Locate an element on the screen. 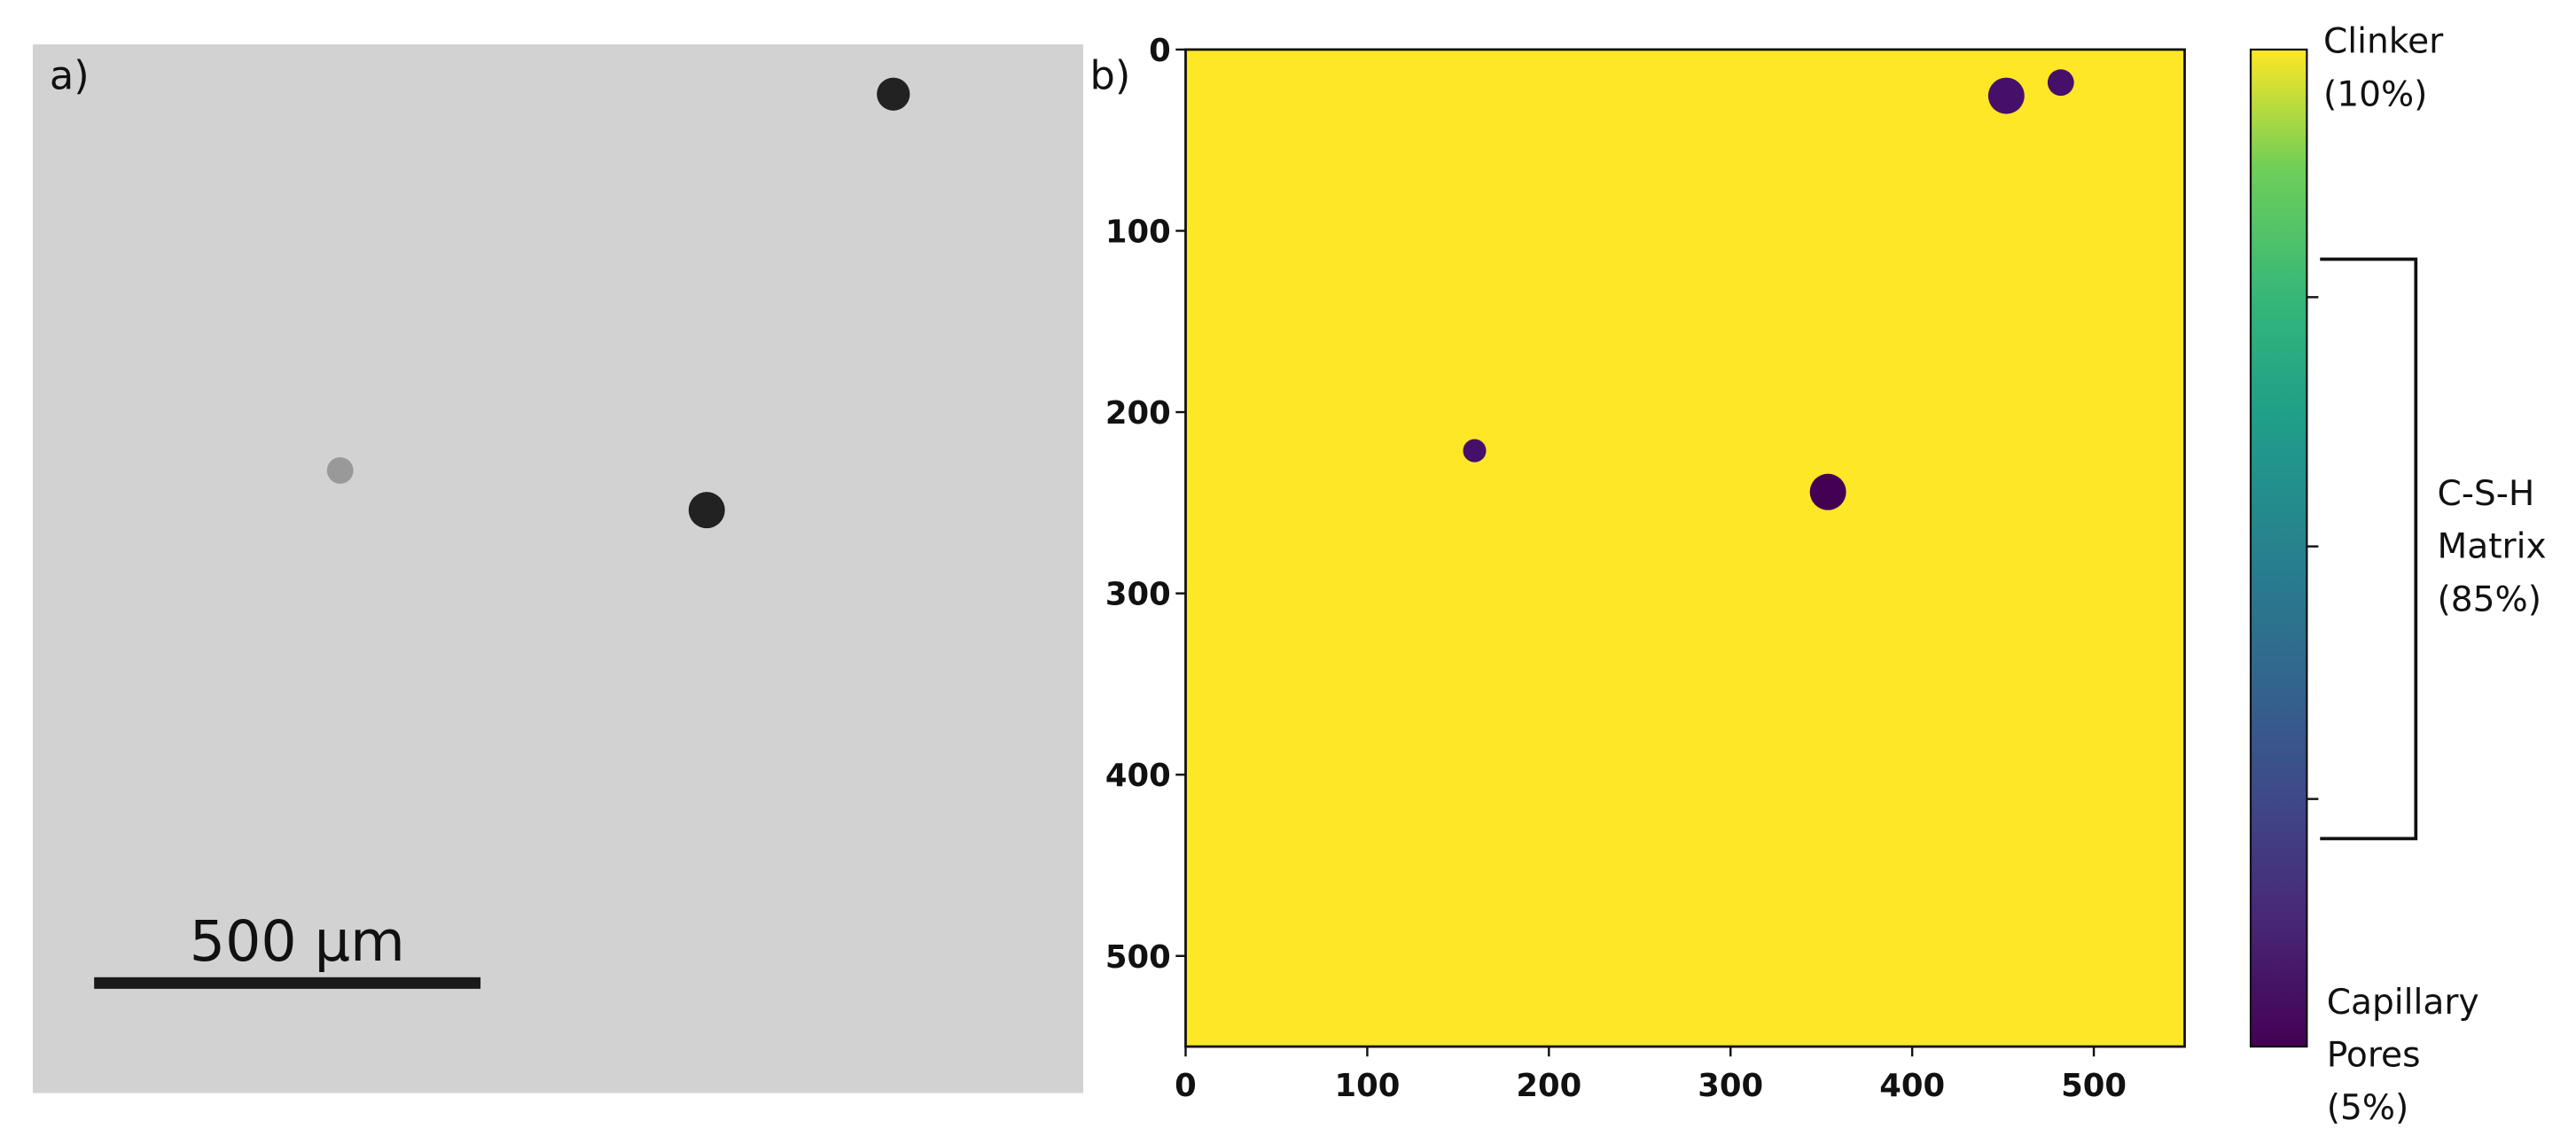 This screenshot has height=1144, width=2576. y-tick-label: 100 is located at coordinates (1138, 232).